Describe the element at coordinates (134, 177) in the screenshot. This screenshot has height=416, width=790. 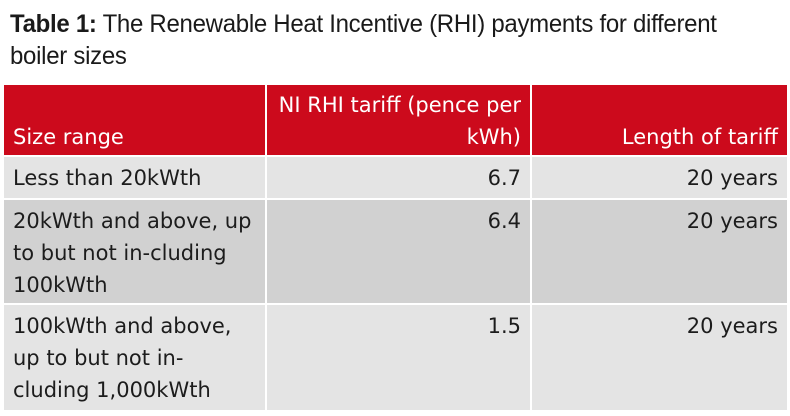
I see `cell-size: Less than 20kWth` at that location.